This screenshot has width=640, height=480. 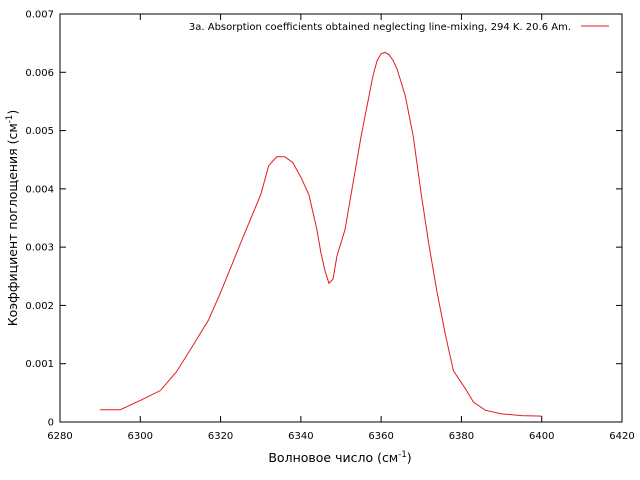 What do you see at coordinates (39, 364) in the screenshot?
I see `y-tick-label: 0.001` at bounding box center [39, 364].